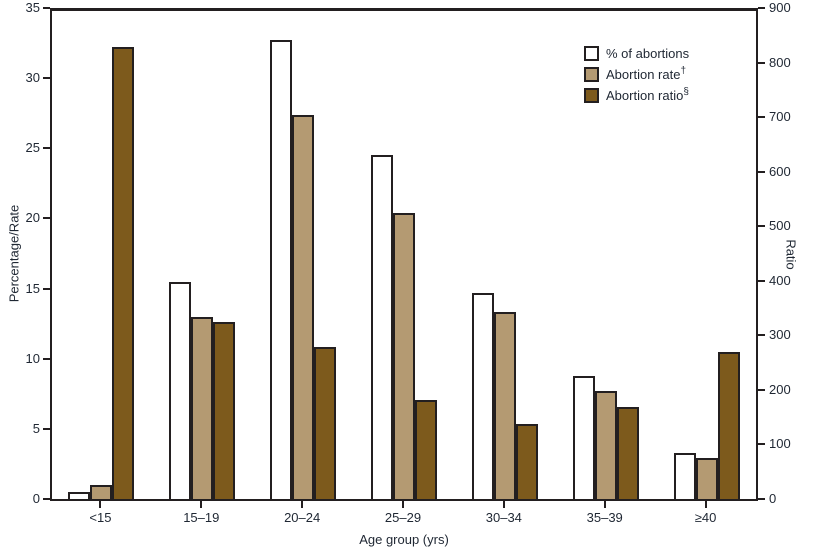 The height and width of the screenshot is (558, 816). What do you see at coordinates (403, 517) in the screenshot?
I see `x-axis-tick-label: 25–29` at bounding box center [403, 517].